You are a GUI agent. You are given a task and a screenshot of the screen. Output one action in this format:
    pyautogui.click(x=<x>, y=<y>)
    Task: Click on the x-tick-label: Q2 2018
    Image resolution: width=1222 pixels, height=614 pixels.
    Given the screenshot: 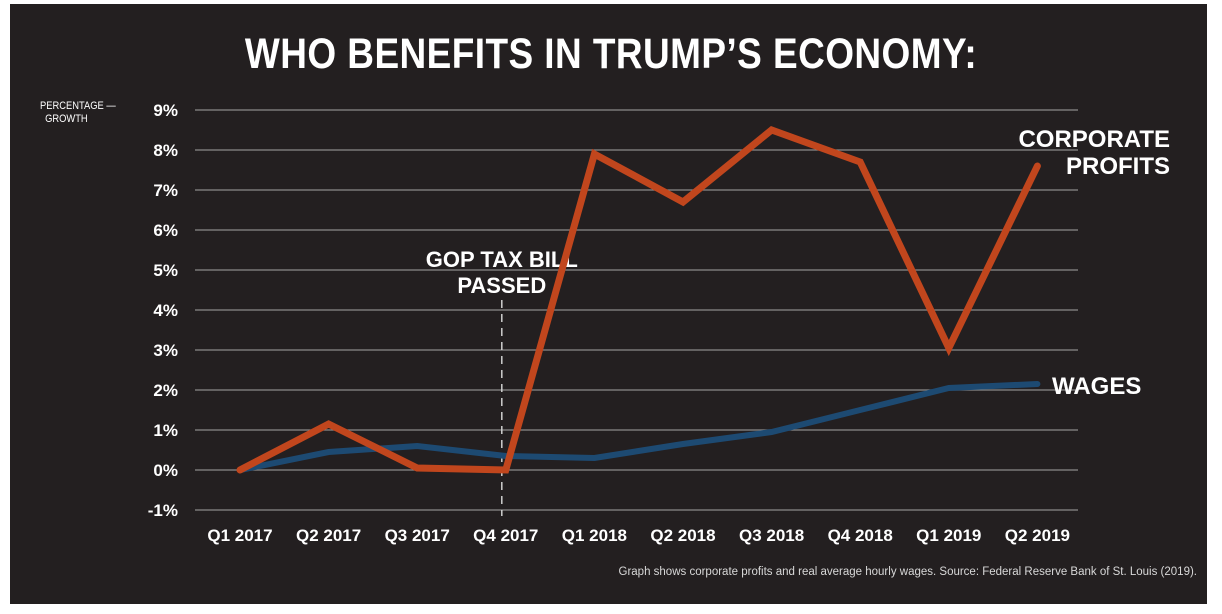 What is the action you would take?
    pyautogui.click(x=682, y=535)
    